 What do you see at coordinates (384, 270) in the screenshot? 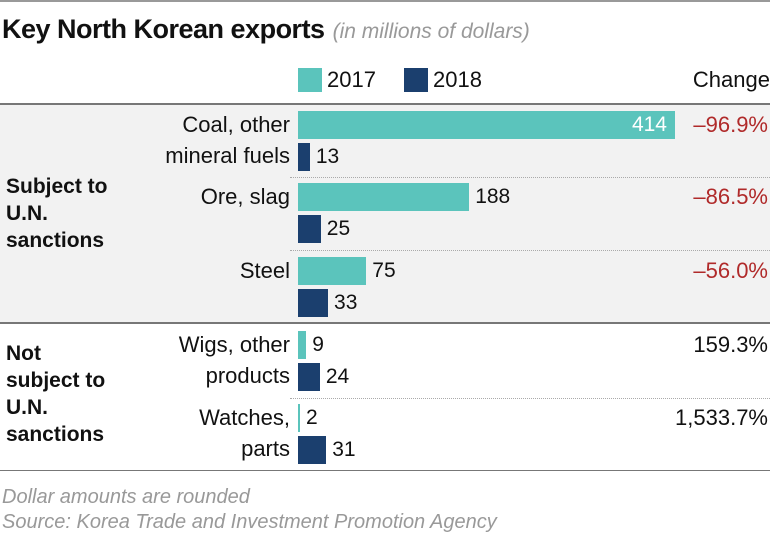
I see `value-label-2017: 75` at bounding box center [384, 270].